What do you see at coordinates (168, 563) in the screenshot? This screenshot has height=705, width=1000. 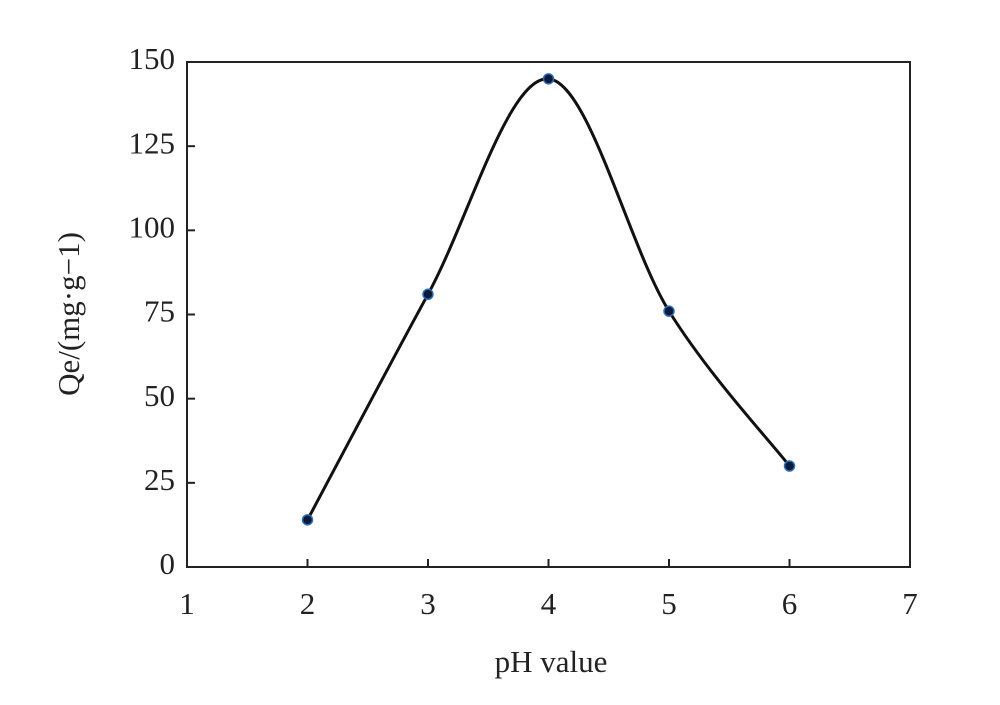 I see `y-tick-label: 0` at bounding box center [168, 563].